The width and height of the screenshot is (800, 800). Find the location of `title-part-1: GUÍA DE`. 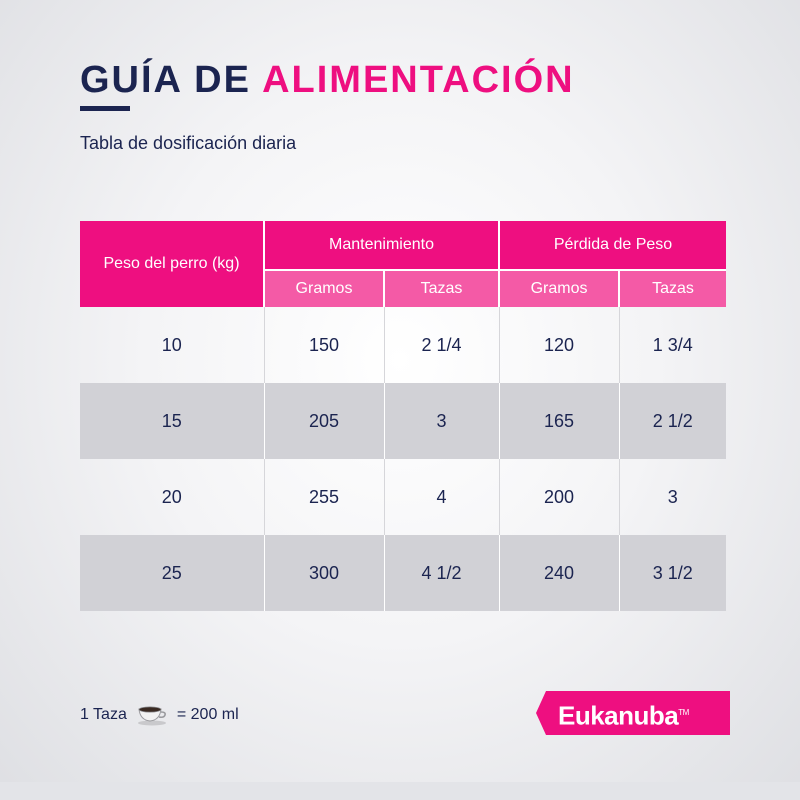

title-part-1: GUÍA DE is located at coordinates (165, 80).